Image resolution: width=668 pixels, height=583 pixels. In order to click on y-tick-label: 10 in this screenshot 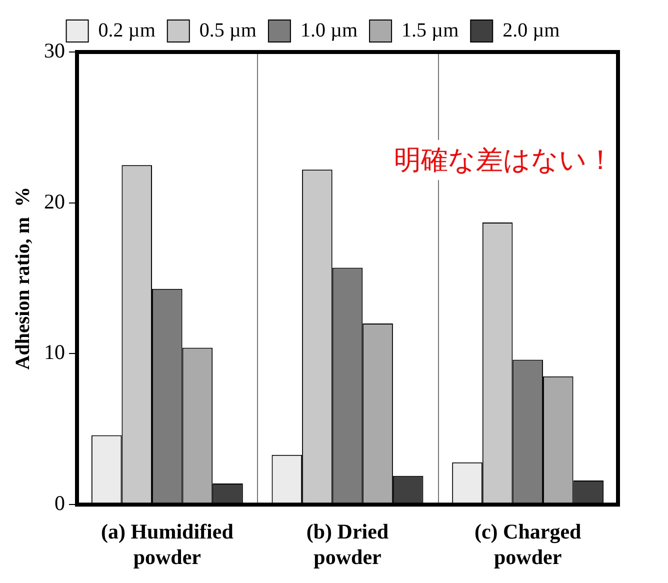, I will do `click(54, 352)`.